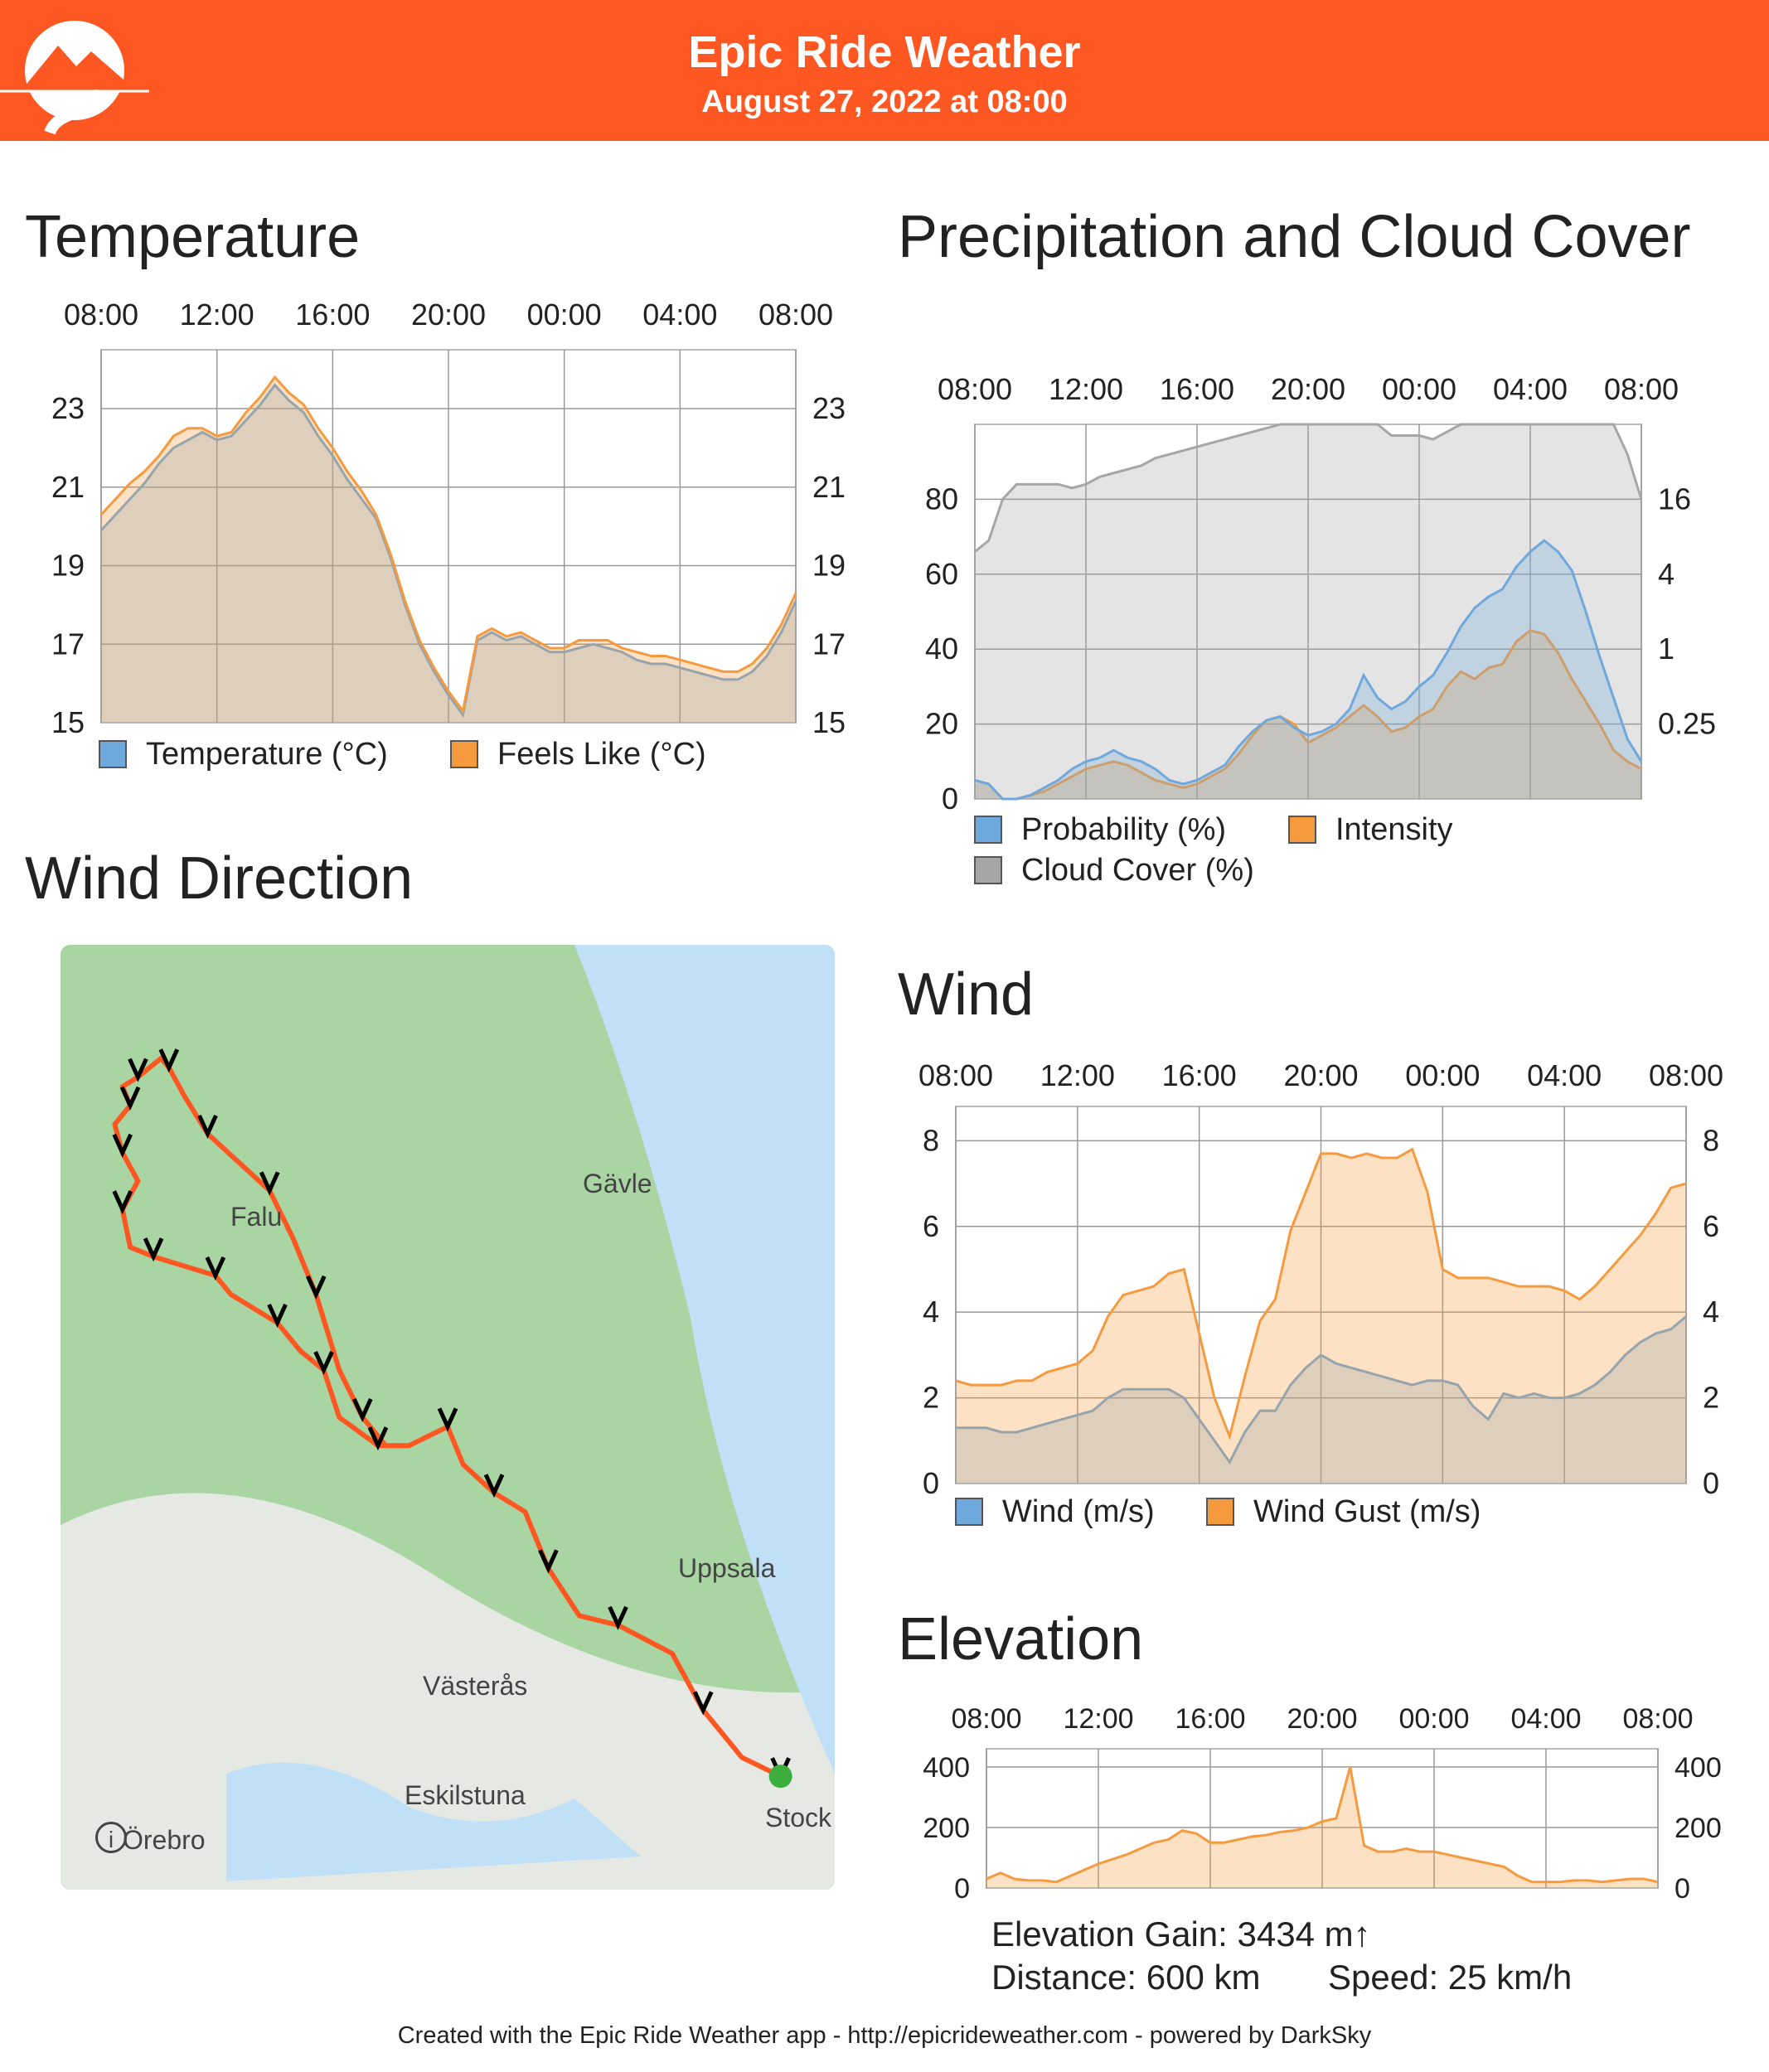 The image size is (1769, 2072). I want to click on y-tick-label-left: 400, so click(946, 1768).